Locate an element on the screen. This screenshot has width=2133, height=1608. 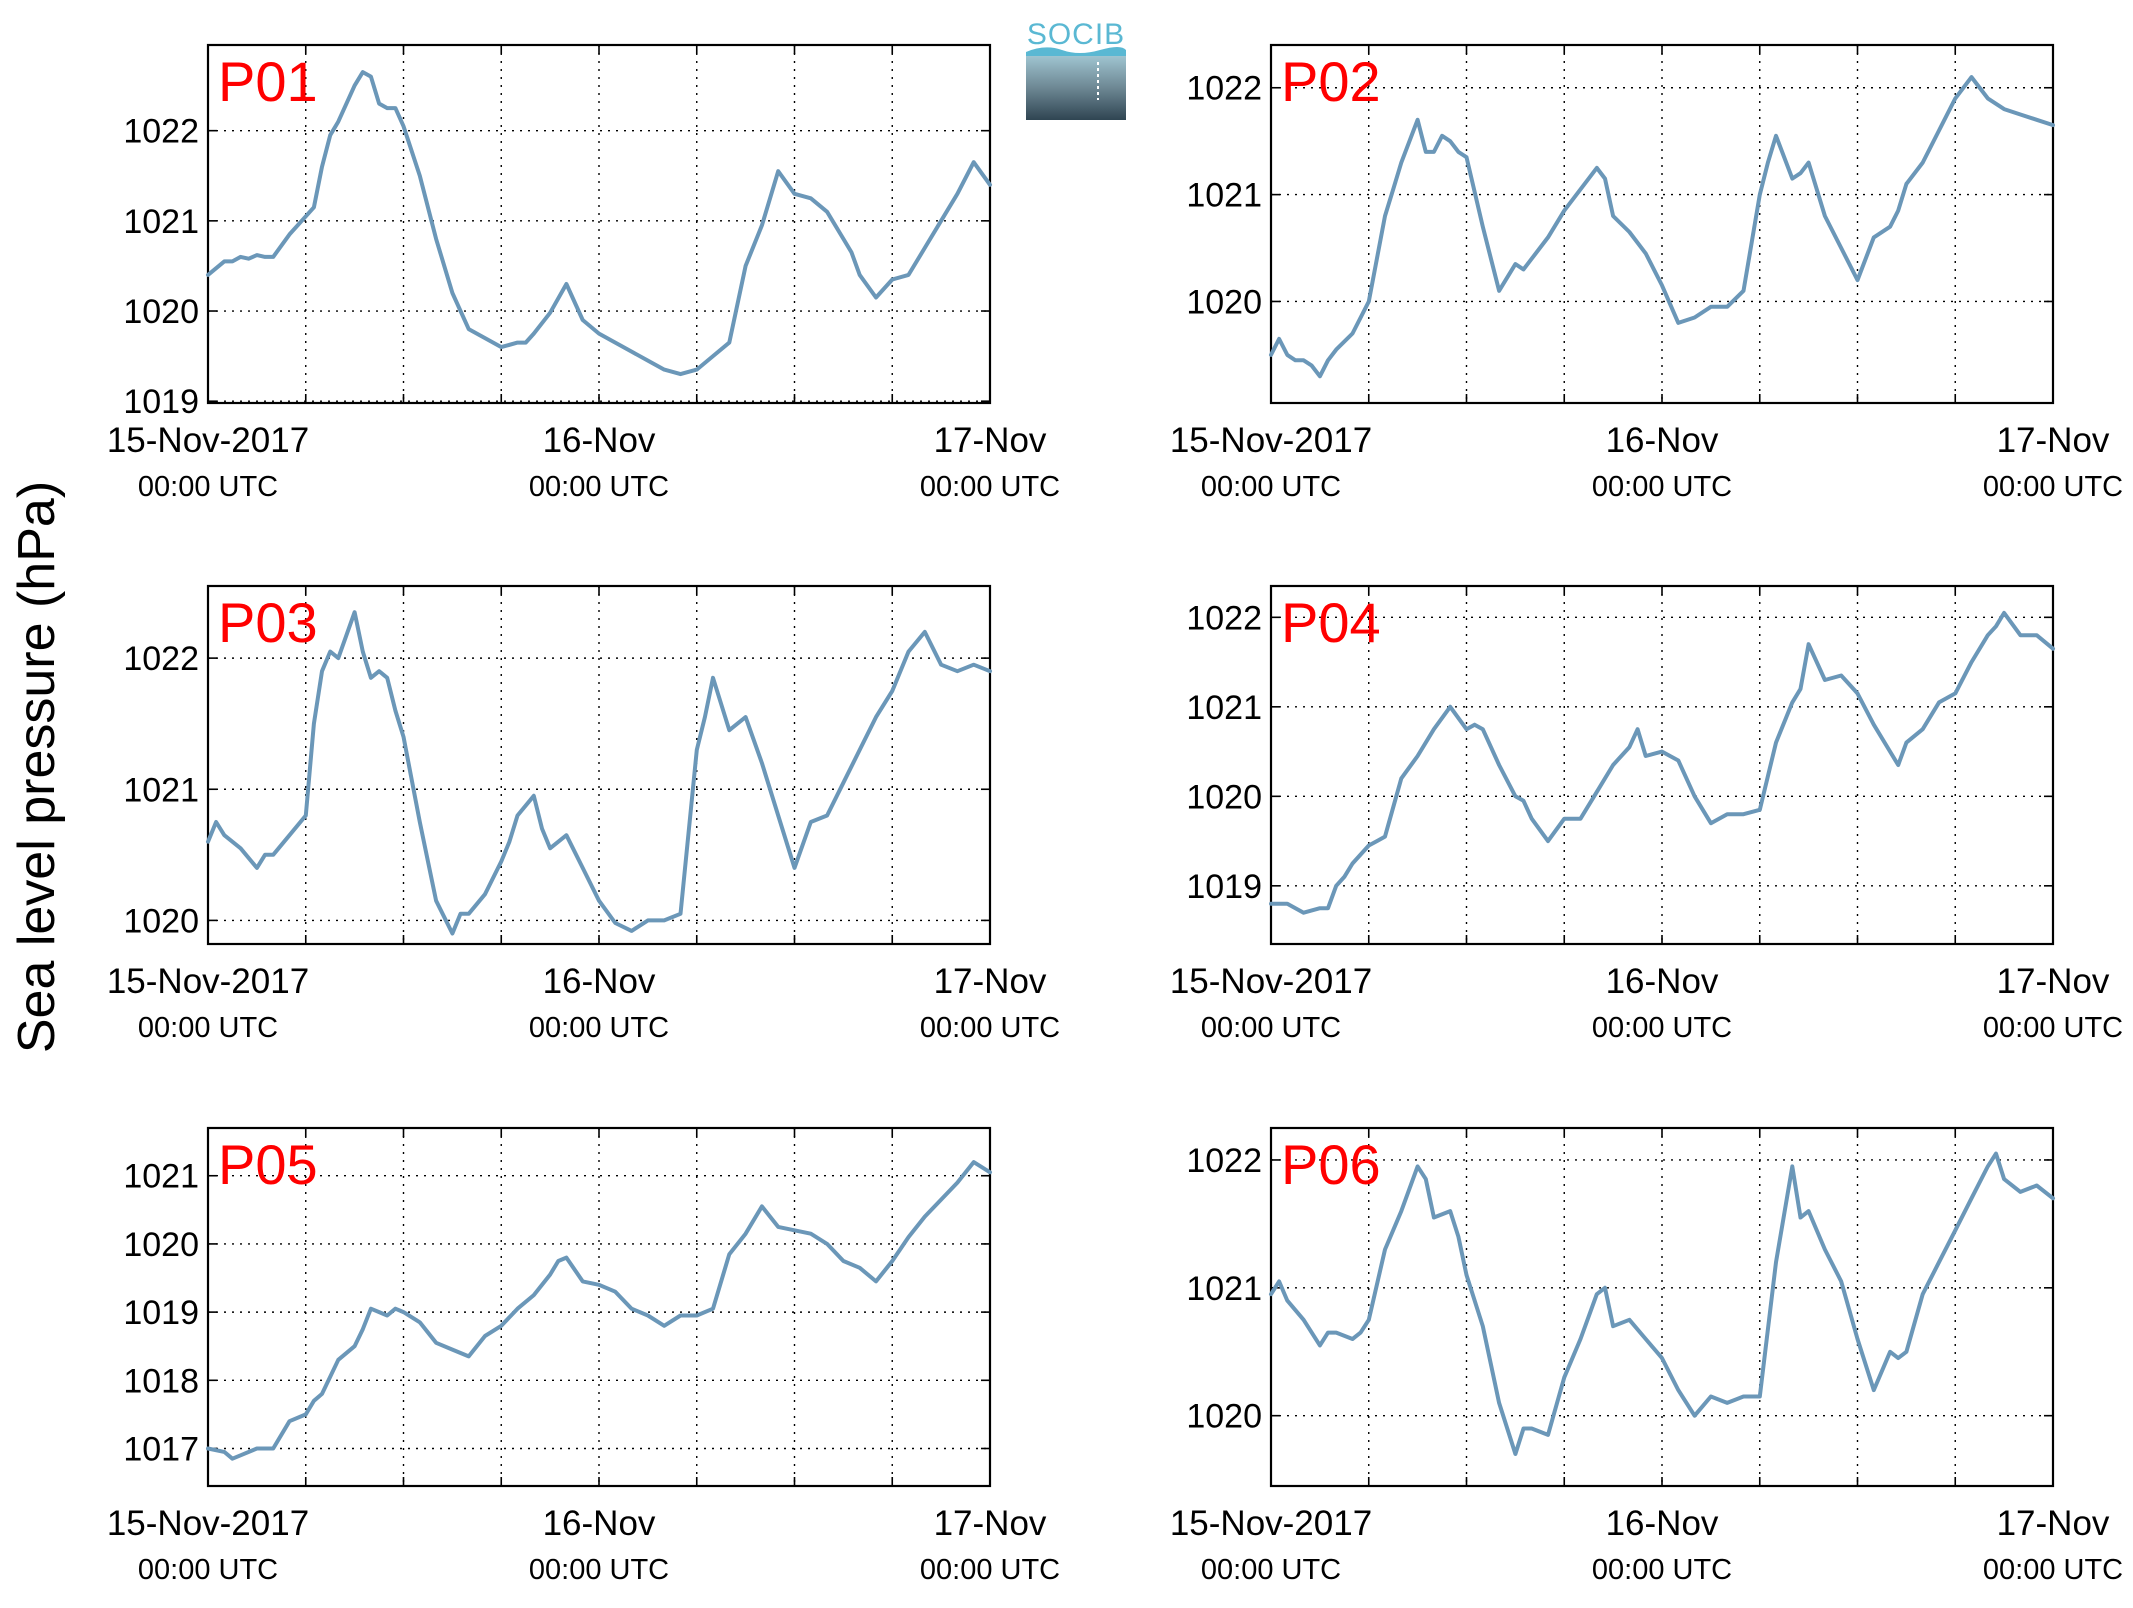
series-line-p05 is located at coordinates (599, 1310).